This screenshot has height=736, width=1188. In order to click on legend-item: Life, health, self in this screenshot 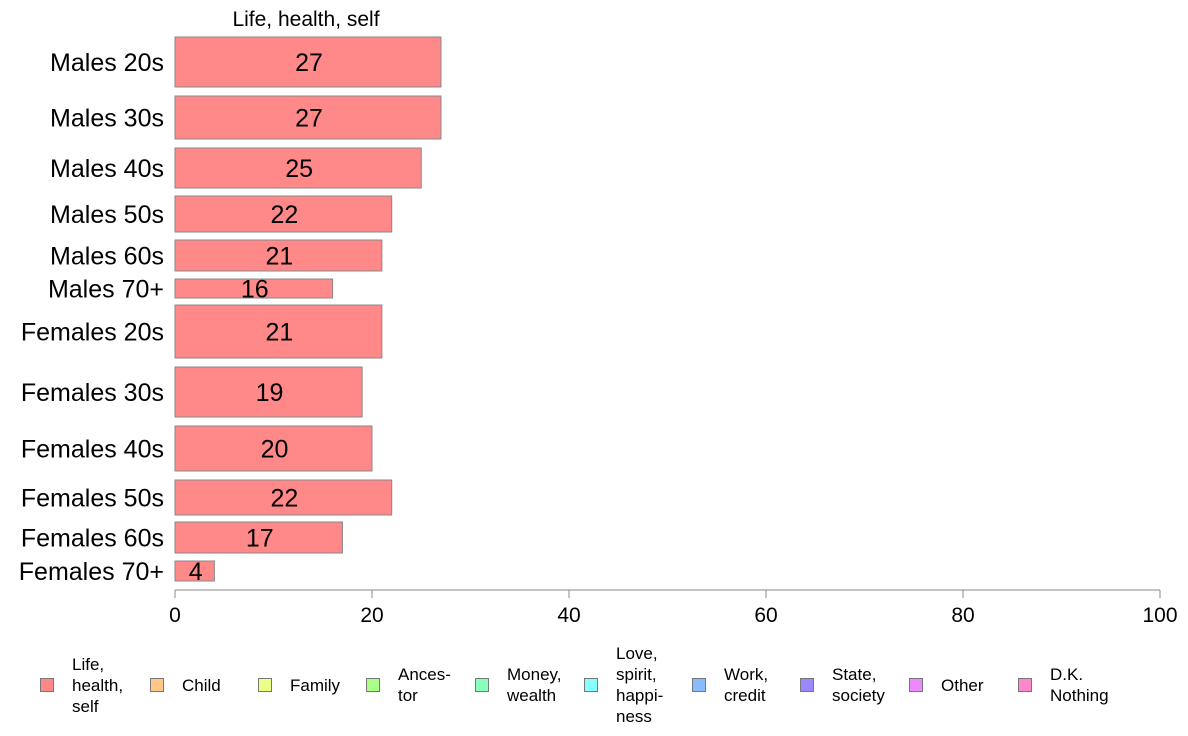, I will do `click(81, 685)`.